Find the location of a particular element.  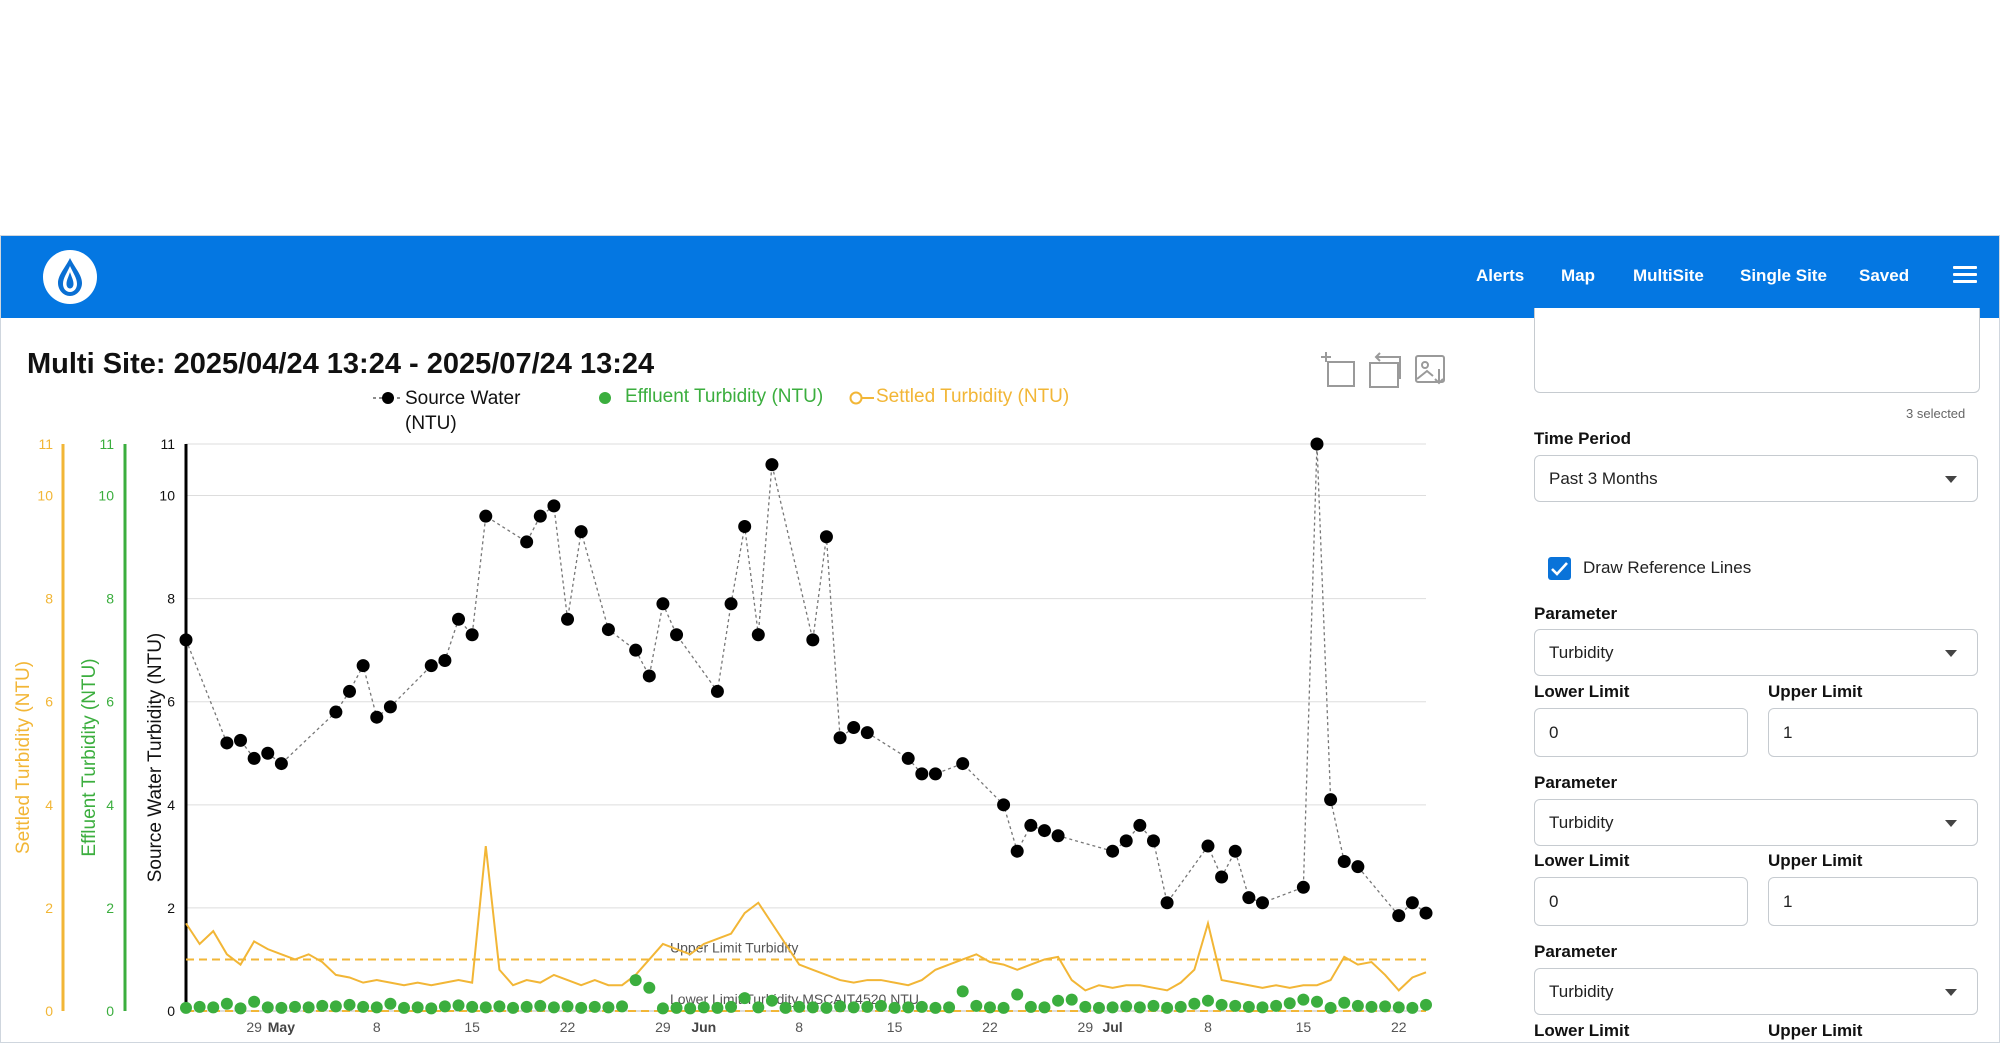

nav-alerts-link: Alerts is located at coordinates (1500, 275).